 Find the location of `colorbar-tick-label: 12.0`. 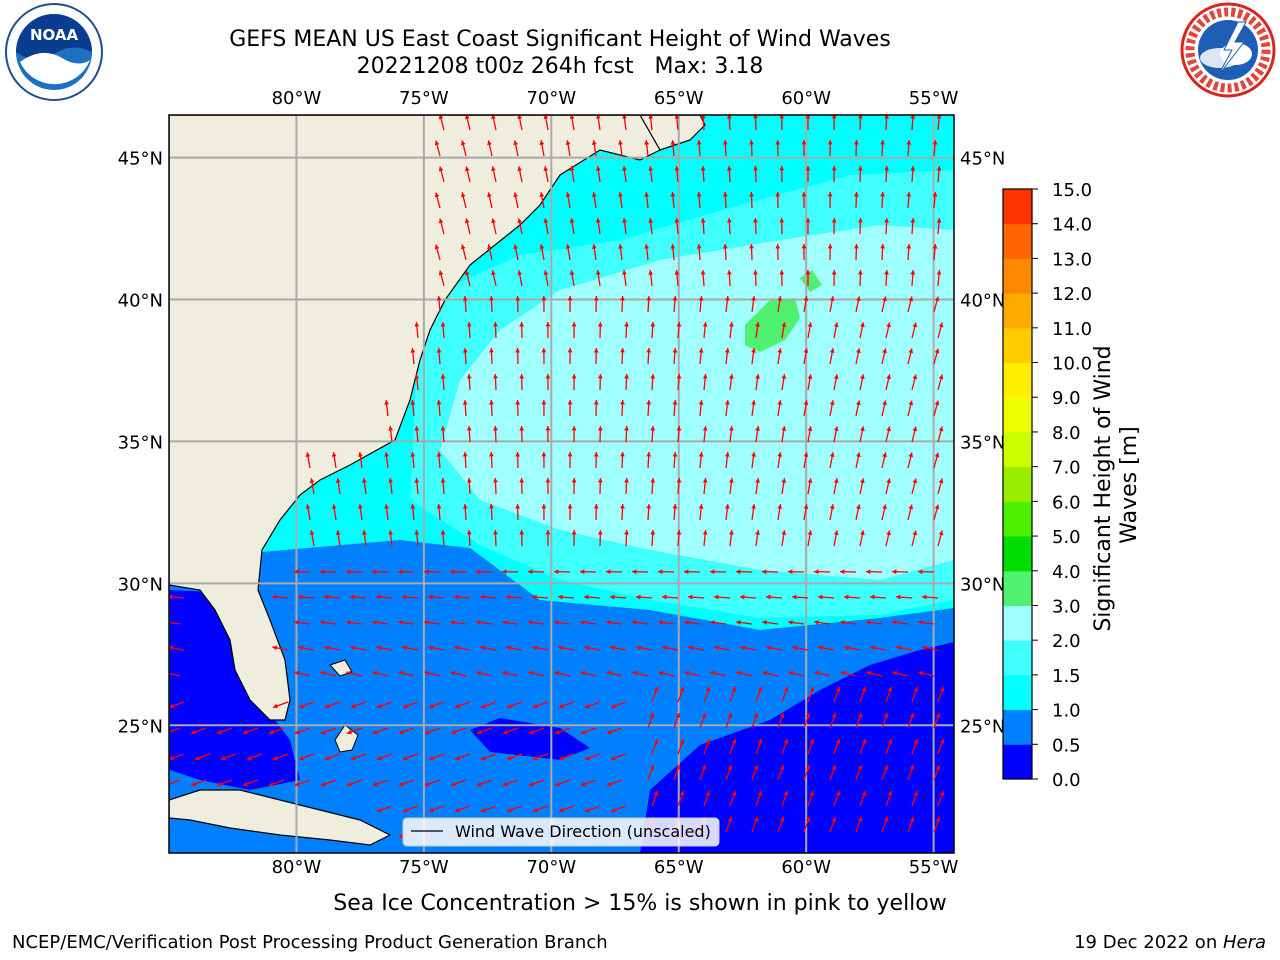

colorbar-tick-label: 12.0 is located at coordinates (1072, 294).